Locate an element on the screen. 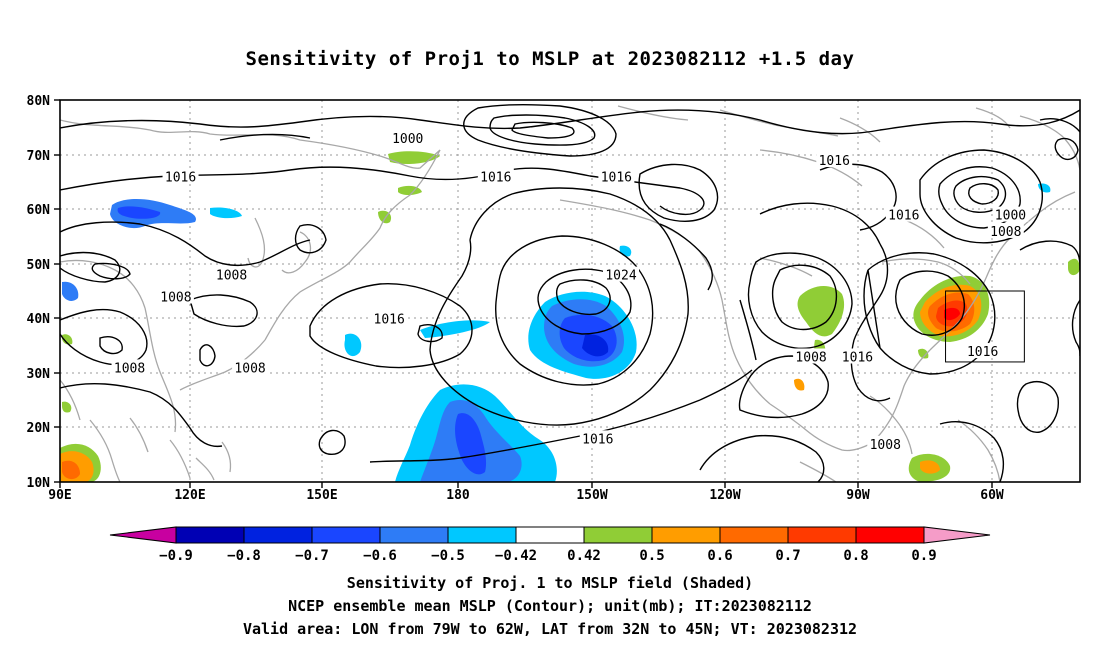  colorbar-tick-label: −0.6 is located at coordinates (380, 556).